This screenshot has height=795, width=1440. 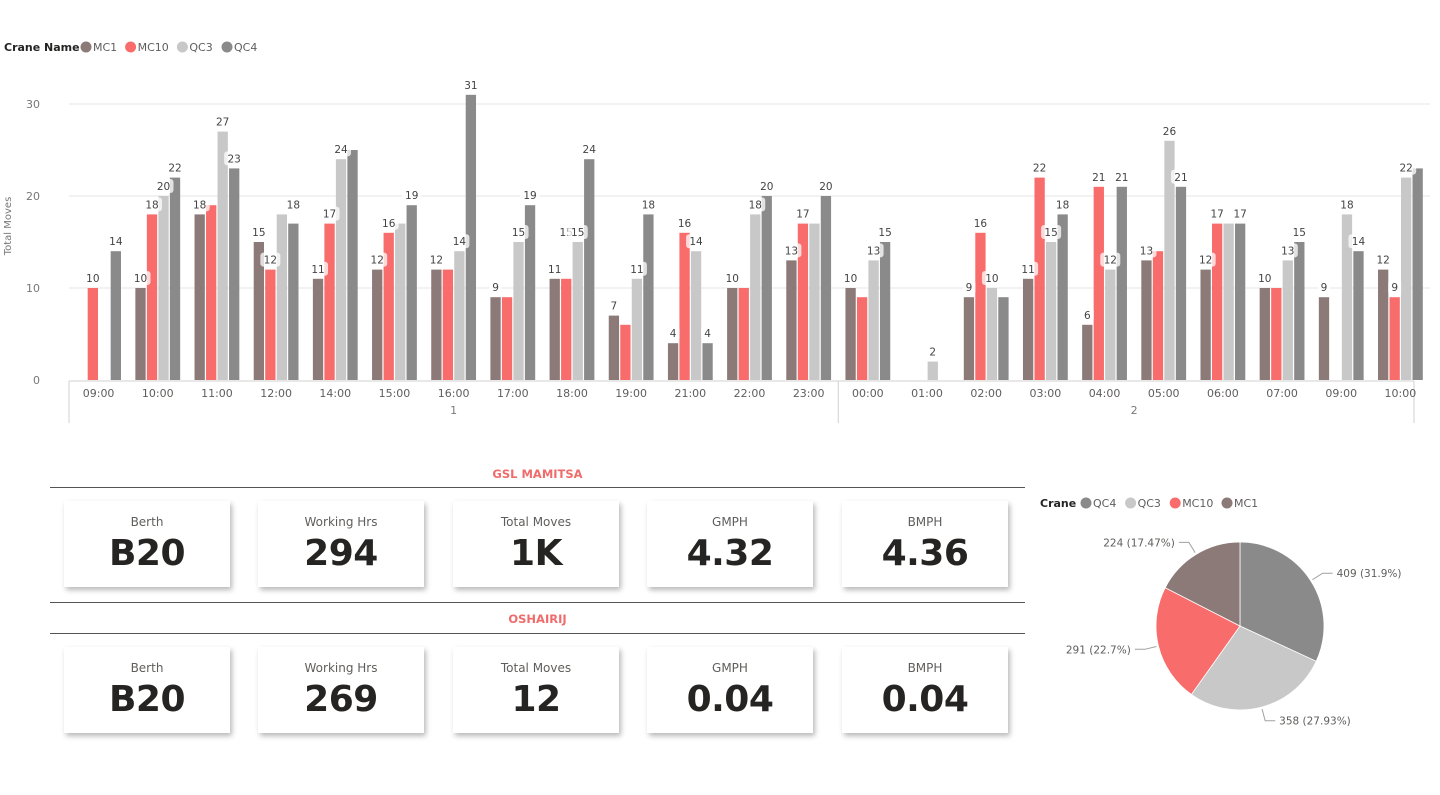 I want to click on total-moves-card: Total Moves 12, so click(x=536, y=690).